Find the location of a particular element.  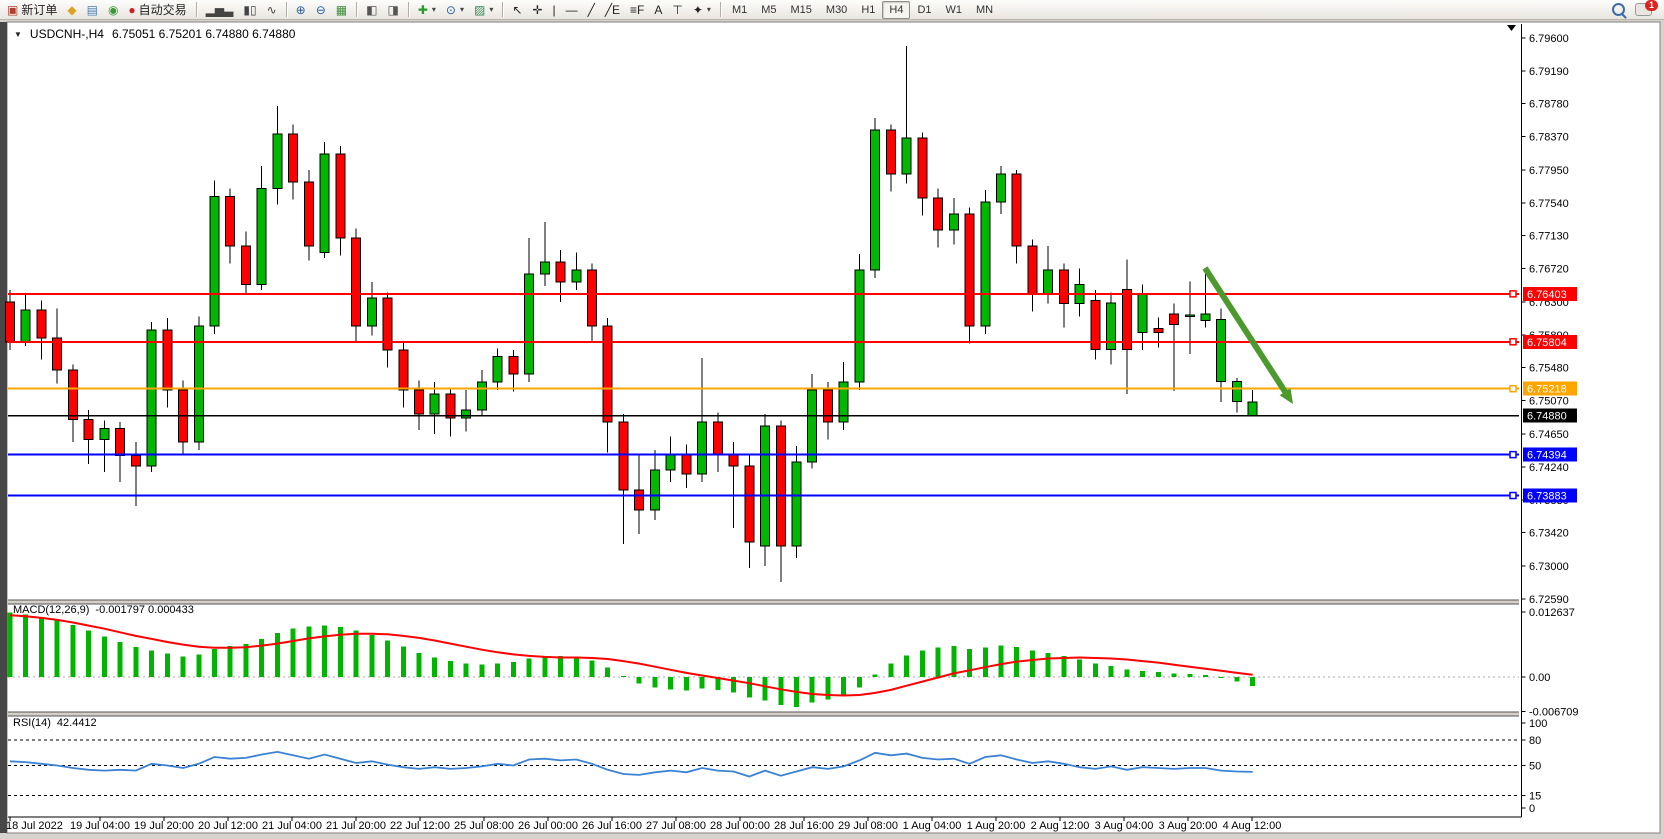

timeframe-w1-button: W1 is located at coordinates (954, 9).